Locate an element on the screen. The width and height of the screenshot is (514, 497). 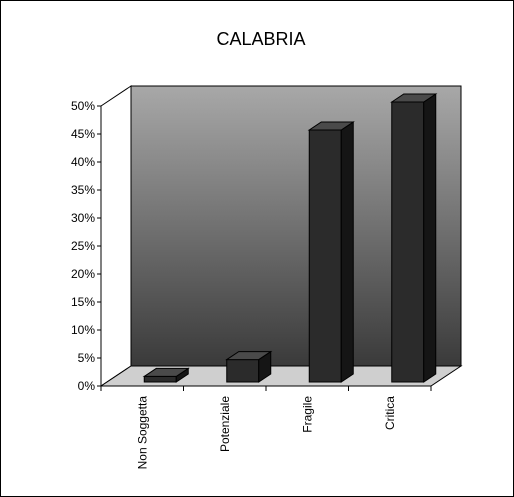
chart-title: CALABRIA is located at coordinates (260, 39).